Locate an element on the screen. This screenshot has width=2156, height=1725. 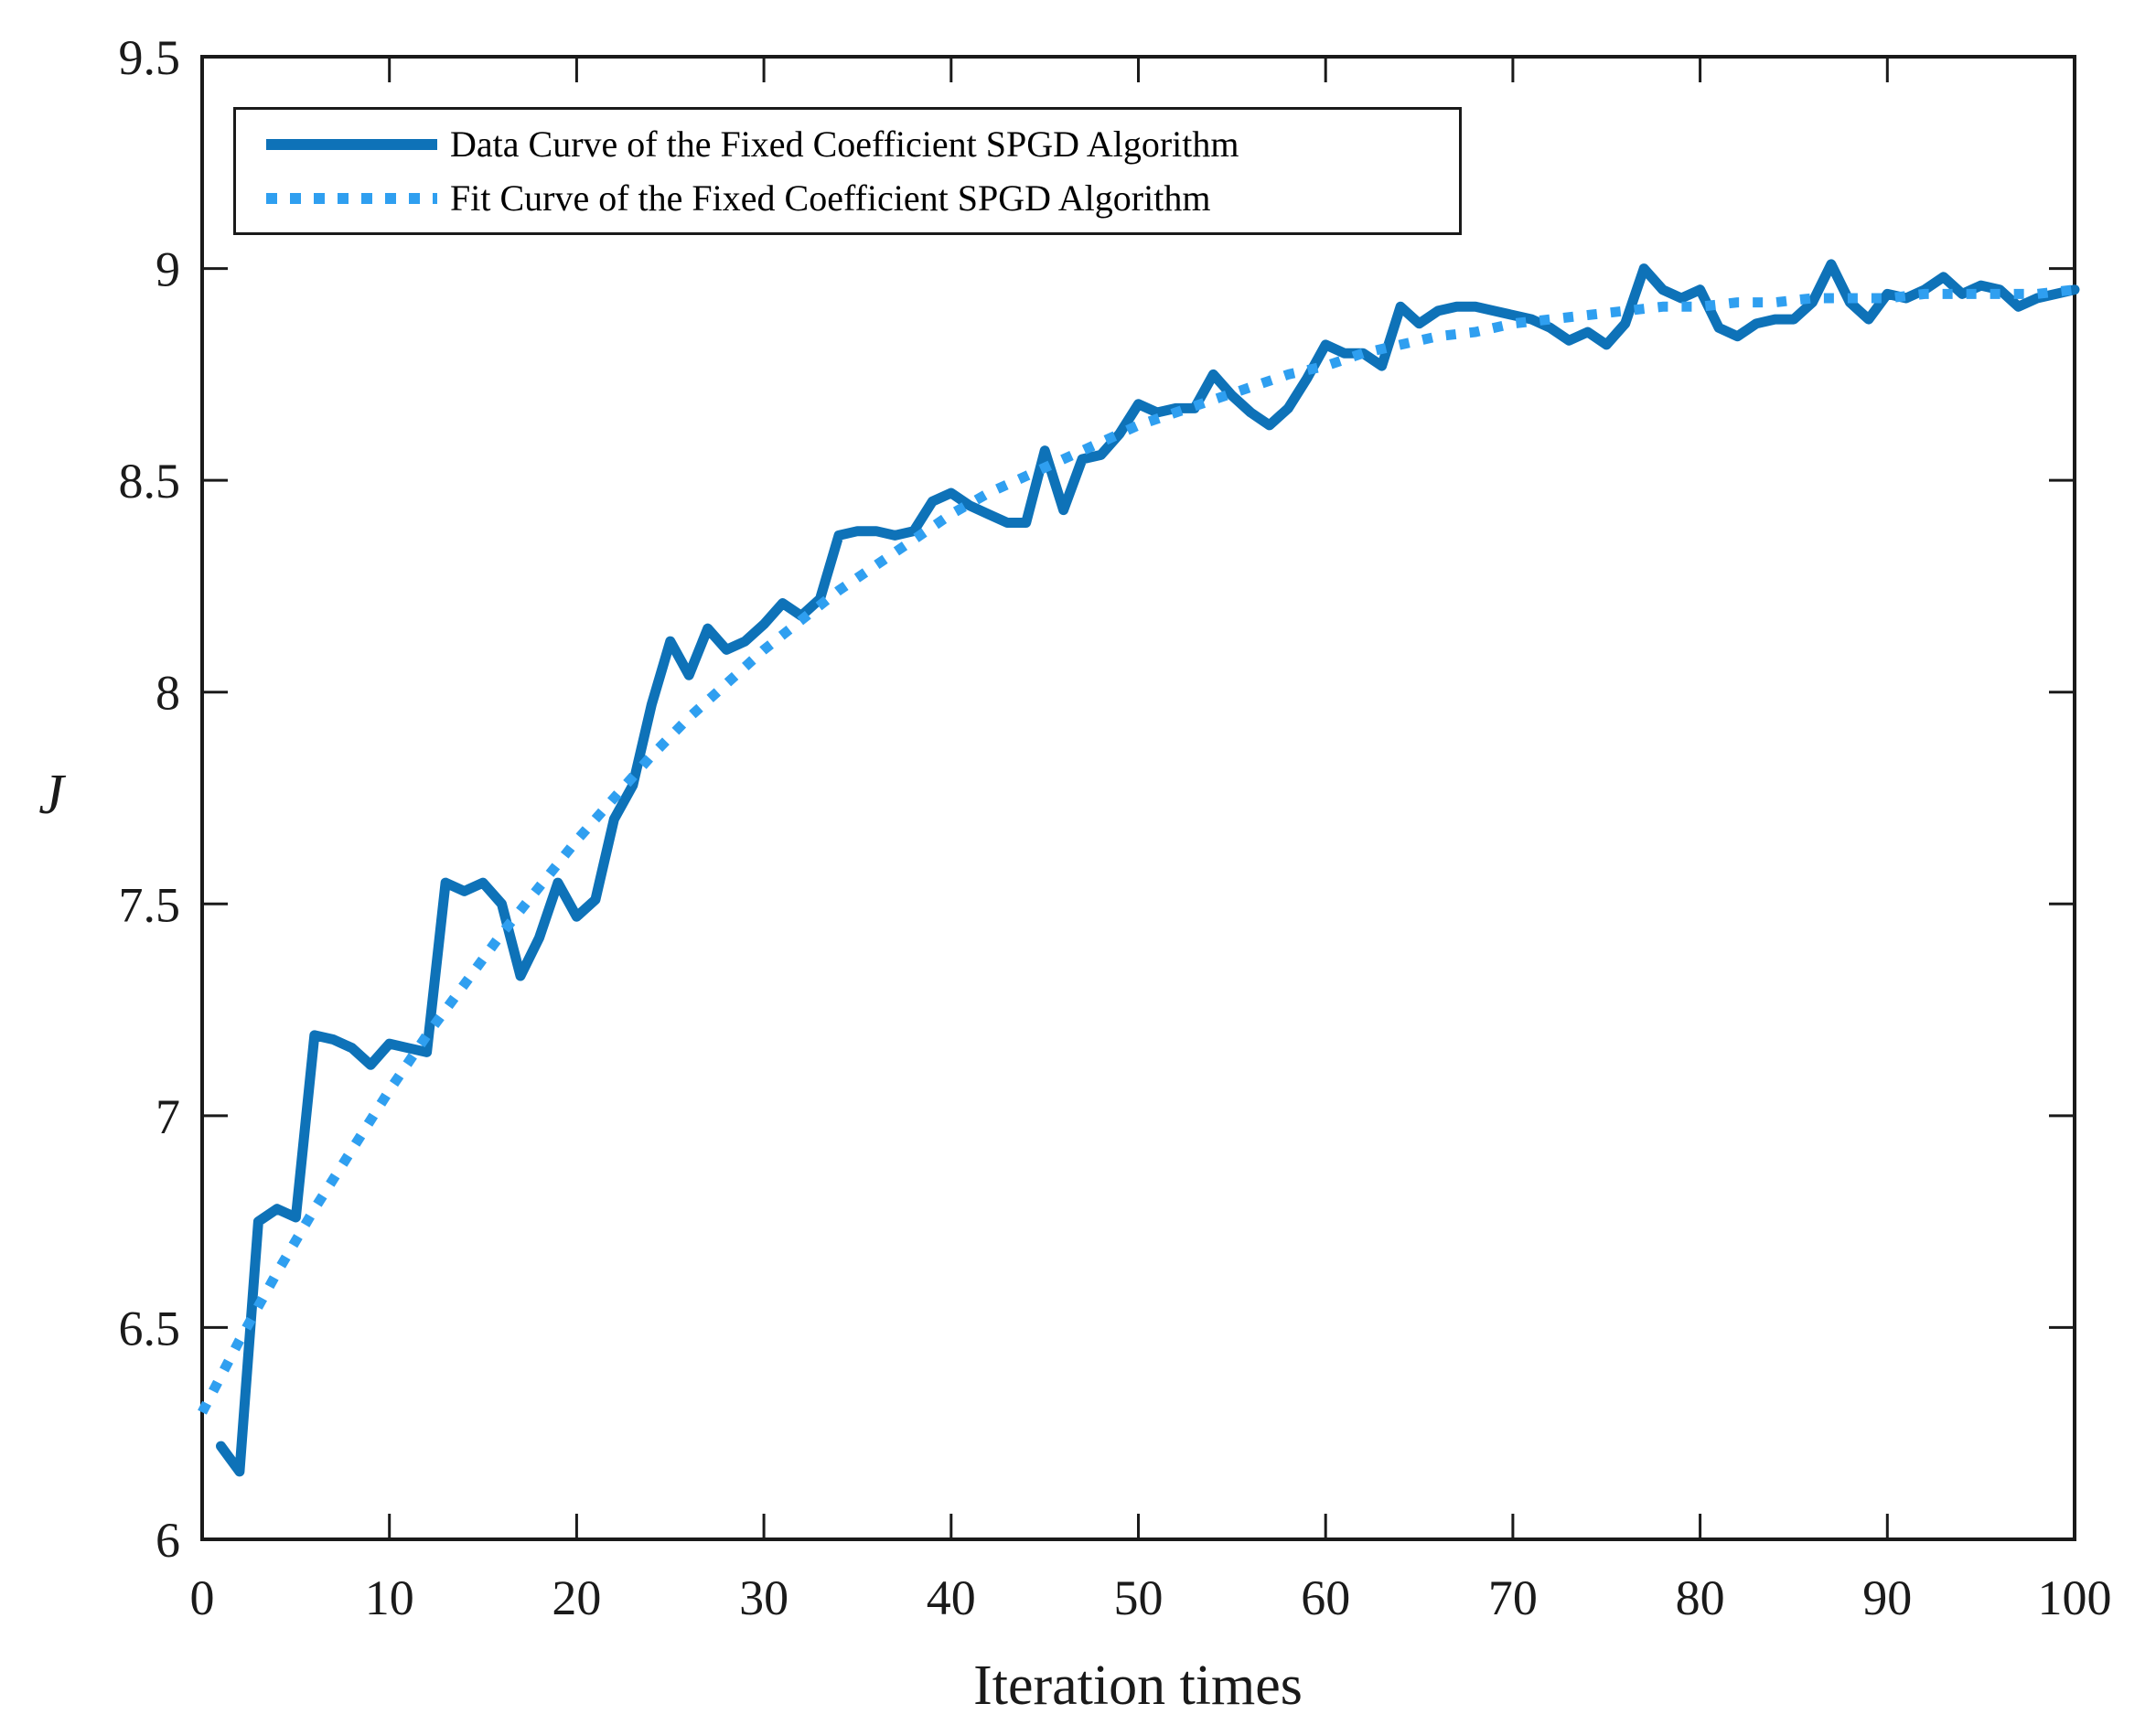
legend-dotted-line-swatch is located at coordinates (352, 198).